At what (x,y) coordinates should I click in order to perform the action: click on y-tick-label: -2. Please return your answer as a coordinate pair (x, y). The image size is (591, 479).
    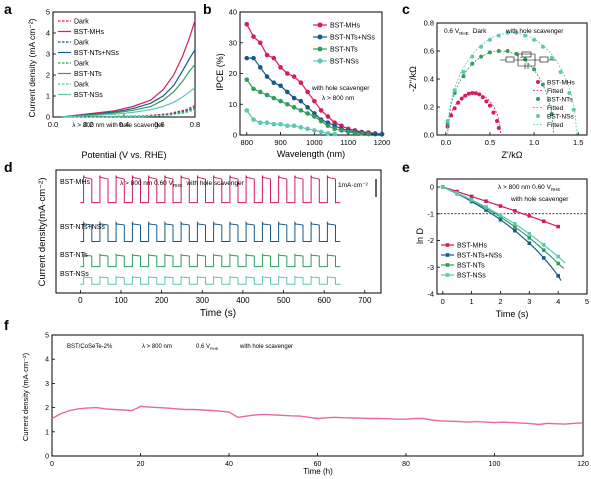
    Looking at the image, I should click on (430, 240).